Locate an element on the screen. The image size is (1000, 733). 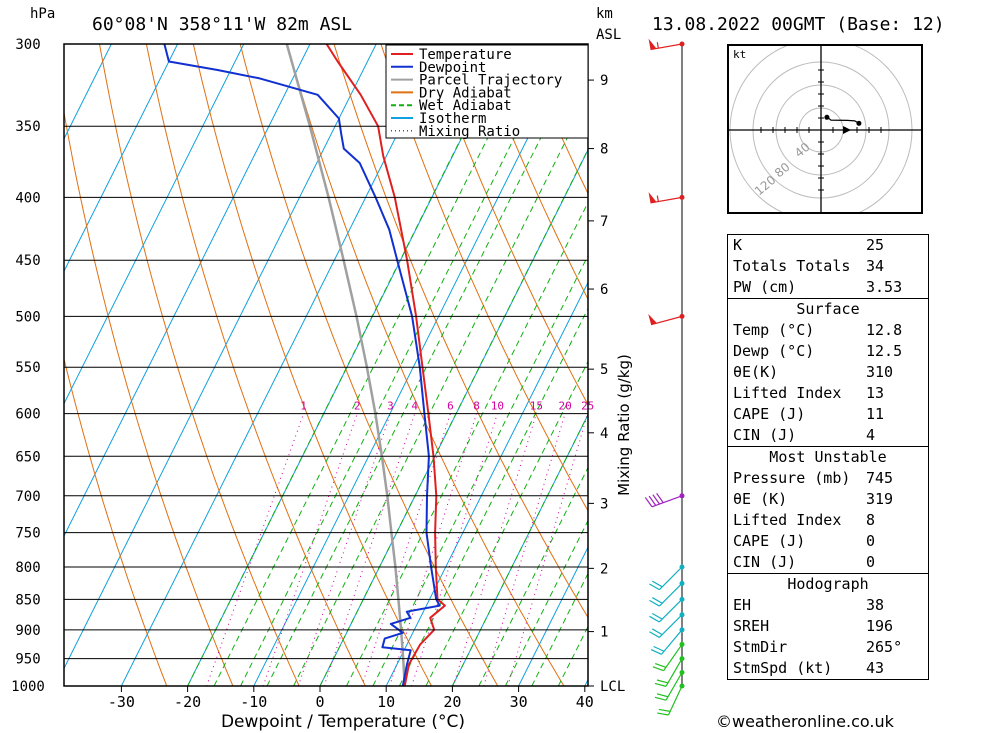
index-value: 43 is located at coordinates (875, 668).